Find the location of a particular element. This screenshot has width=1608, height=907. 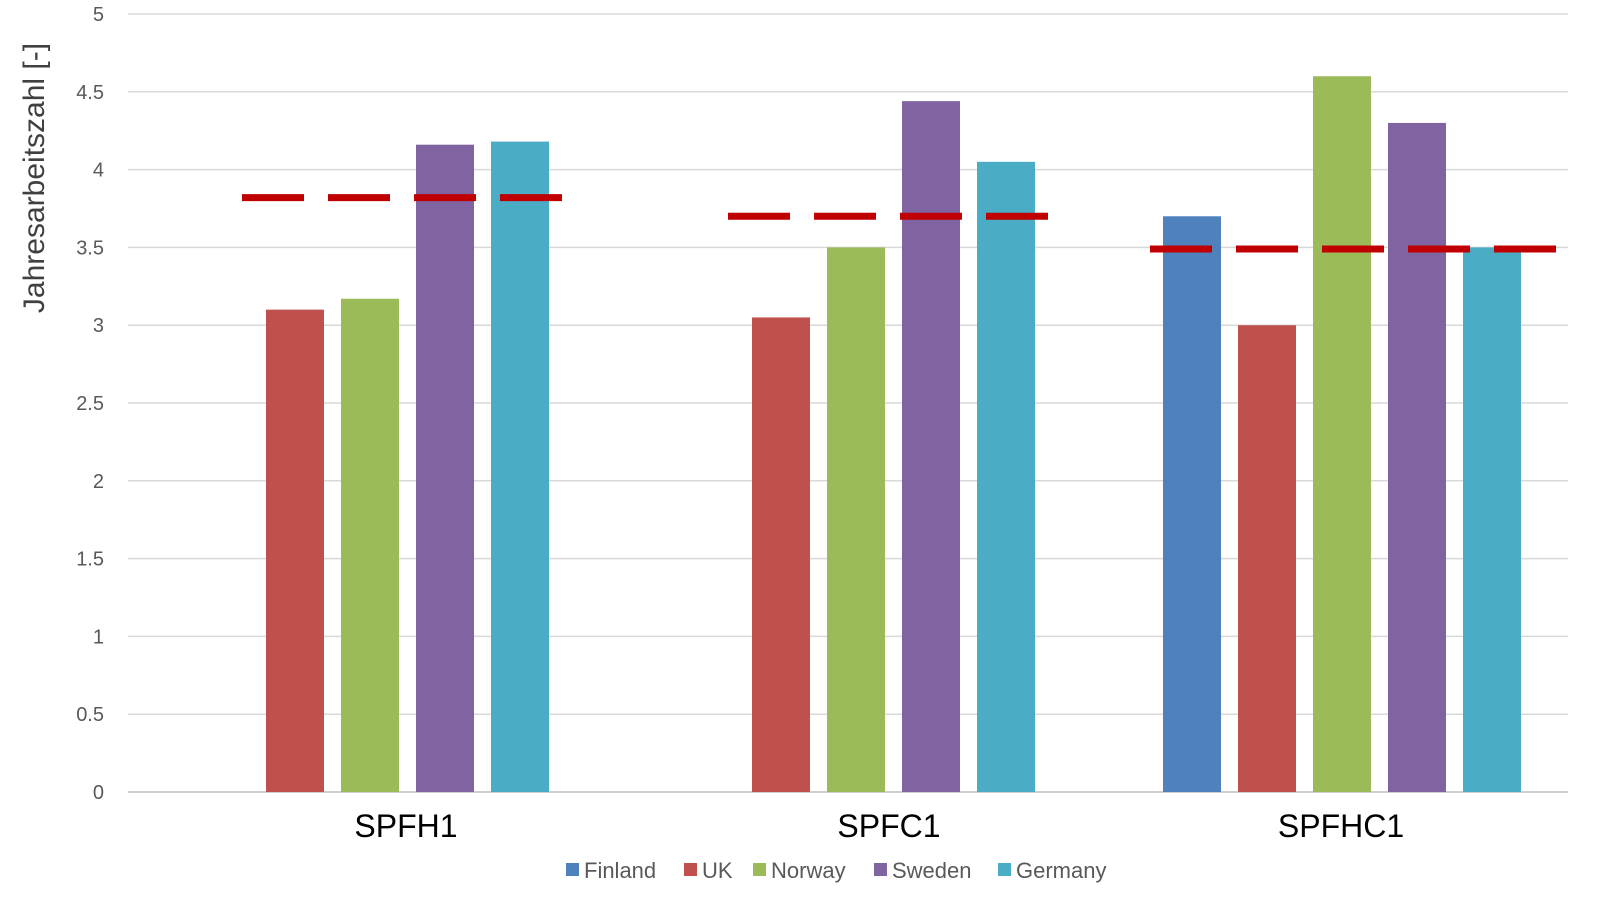

legend-swatch-uk is located at coordinates (690, 869).